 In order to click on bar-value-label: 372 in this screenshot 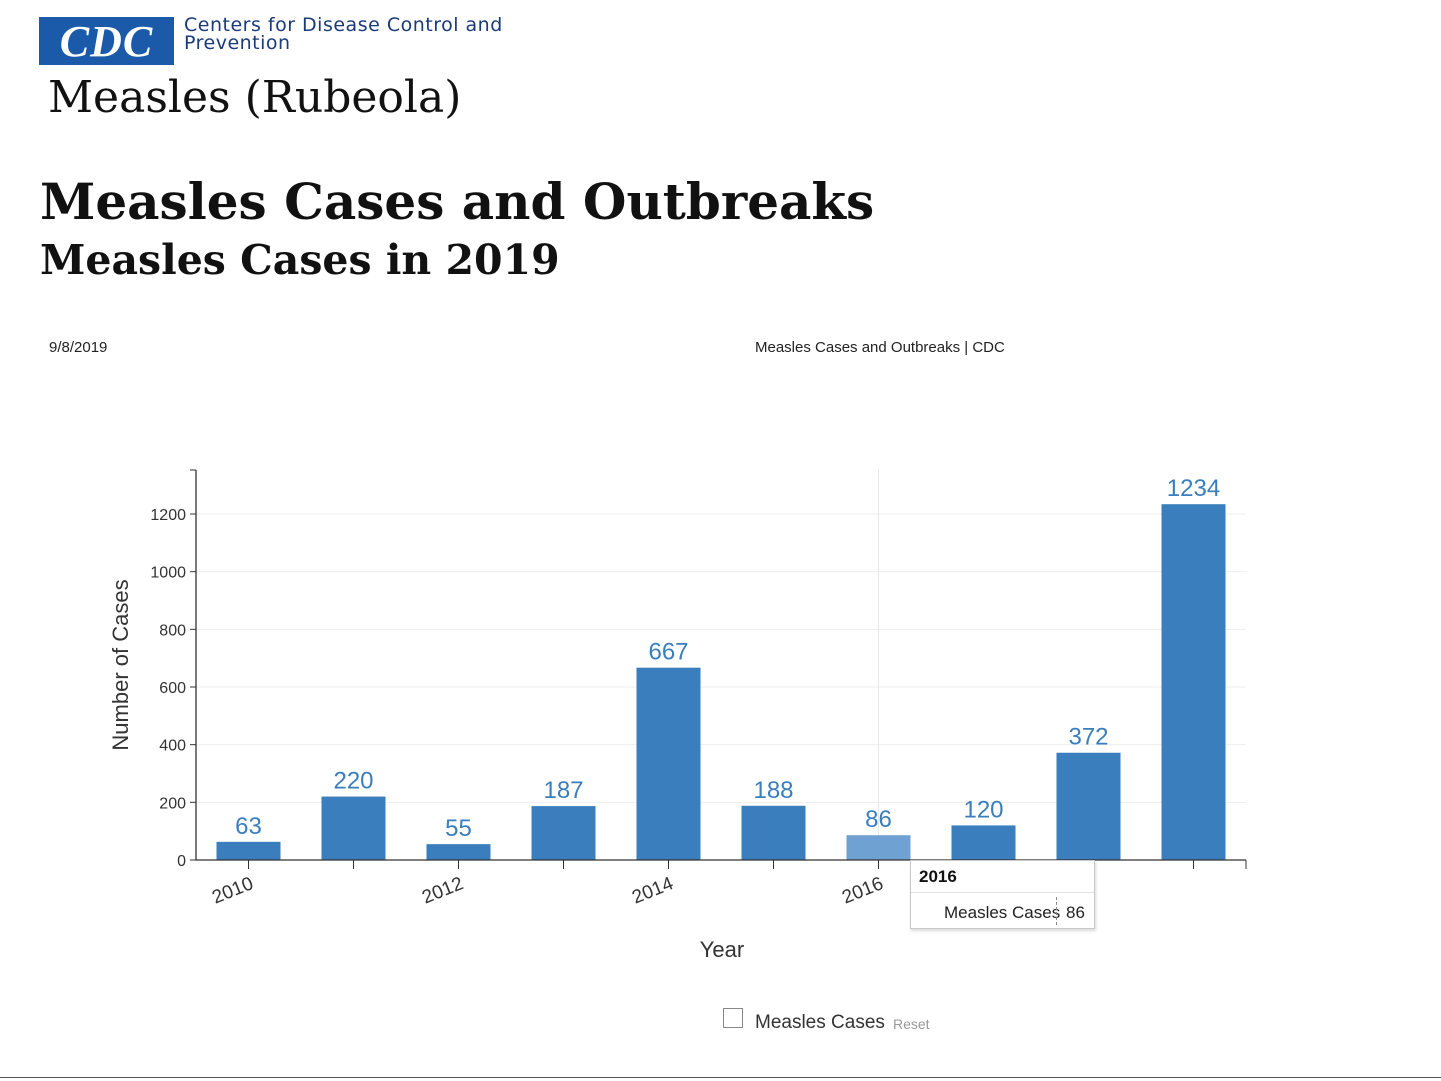, I will do `click(1088, 737)`.